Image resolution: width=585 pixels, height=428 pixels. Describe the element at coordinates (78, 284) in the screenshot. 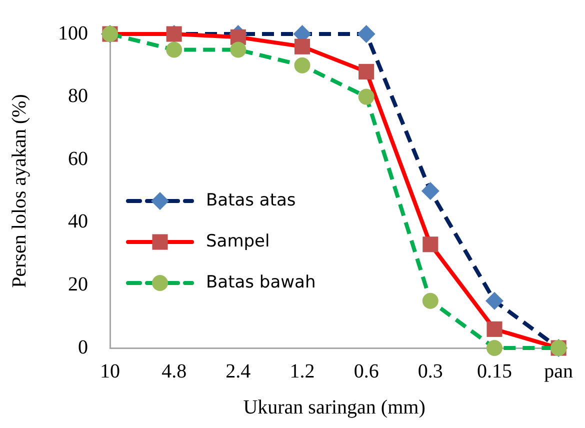

I see `y-tick-label: 20` at that location.